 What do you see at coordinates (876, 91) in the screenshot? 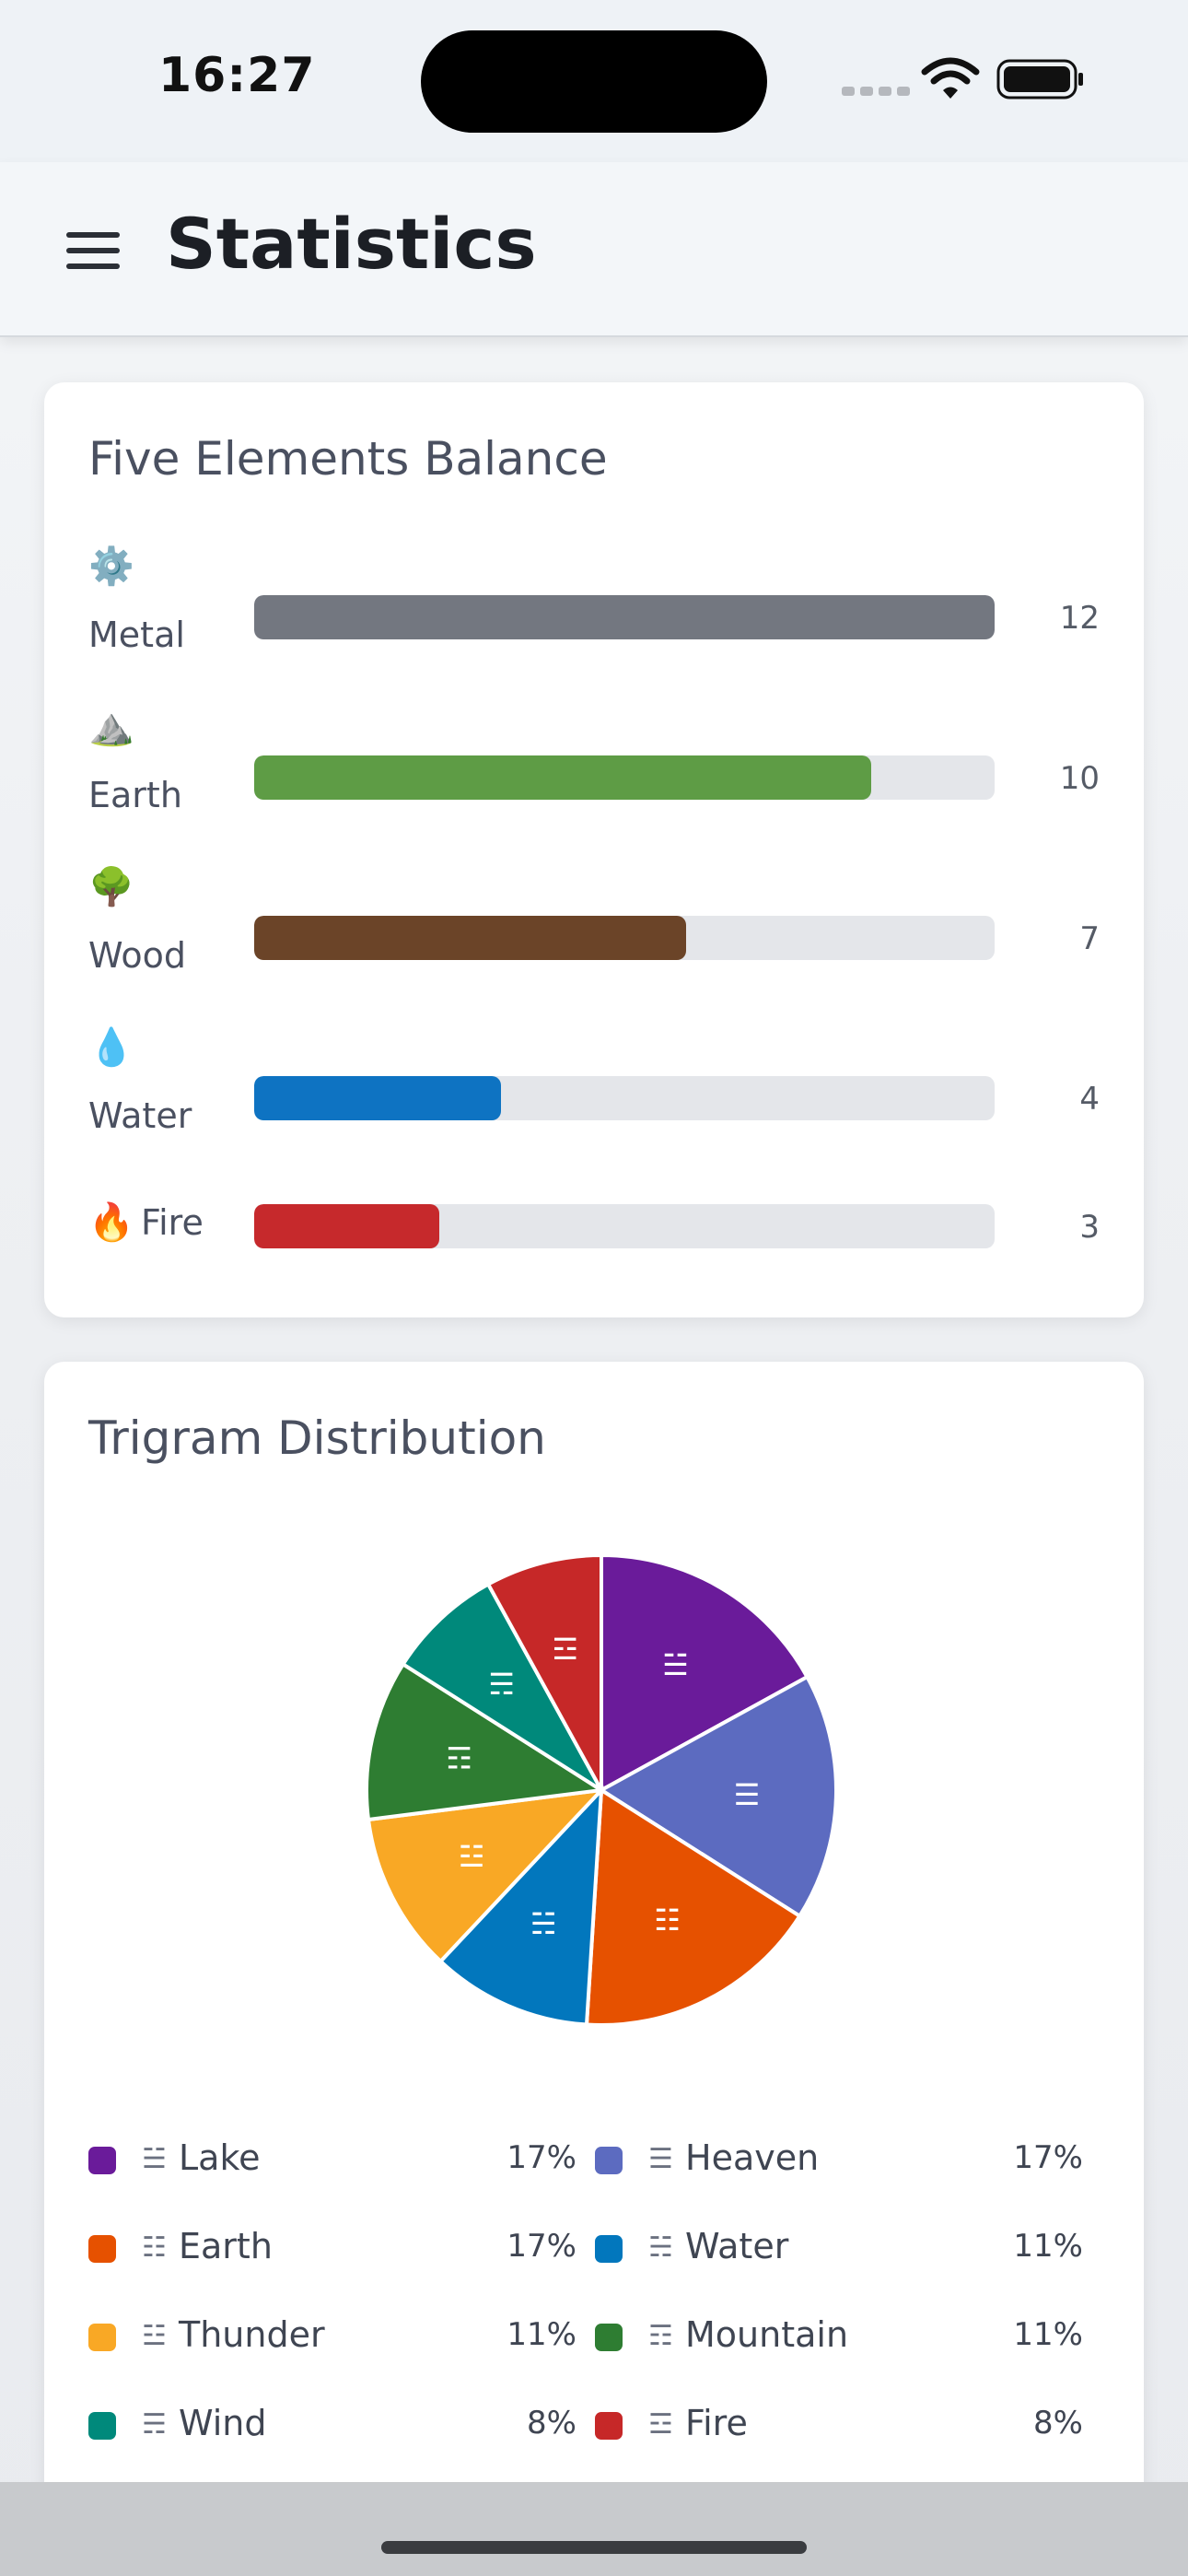
I see `cellular-signal-icon` at bounding box center [876, 91].